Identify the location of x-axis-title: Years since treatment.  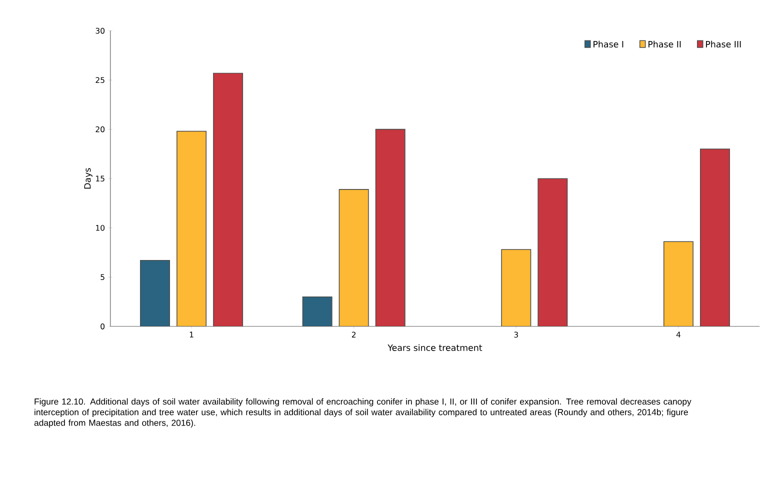
(435, 347).